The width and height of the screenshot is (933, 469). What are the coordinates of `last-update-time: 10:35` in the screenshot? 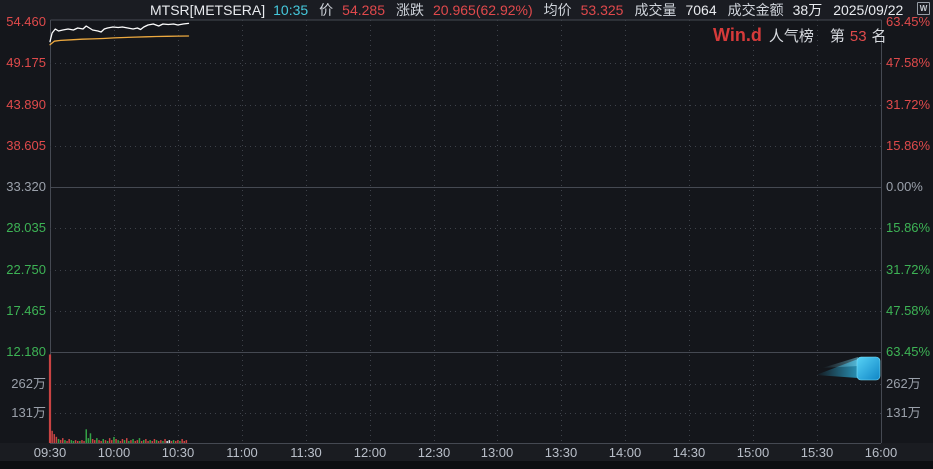 It's located at (291, 10).